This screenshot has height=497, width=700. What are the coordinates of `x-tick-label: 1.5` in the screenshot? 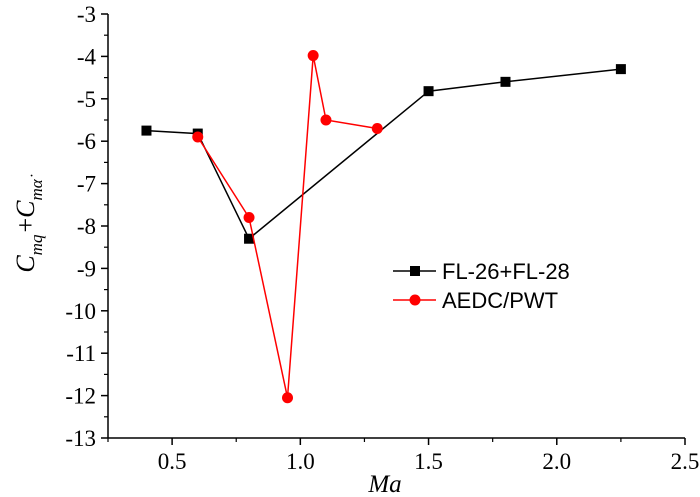 It's located at (428, 461).